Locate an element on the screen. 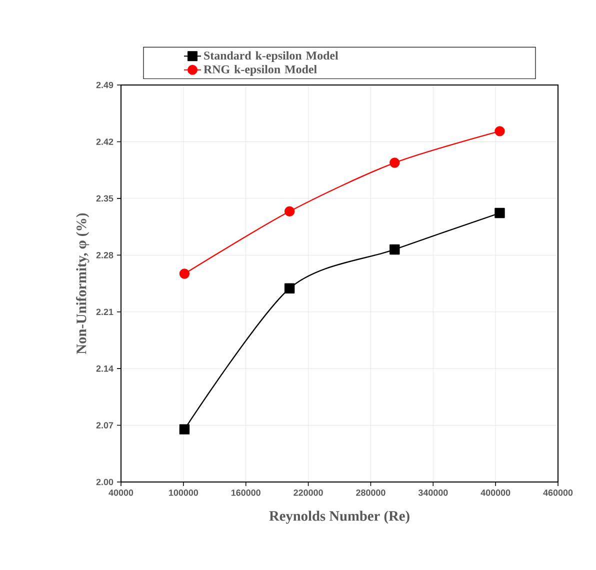 This screenshot has height=570, width=596. x-tick-label: 220000 is located at coordinates (308, 493).